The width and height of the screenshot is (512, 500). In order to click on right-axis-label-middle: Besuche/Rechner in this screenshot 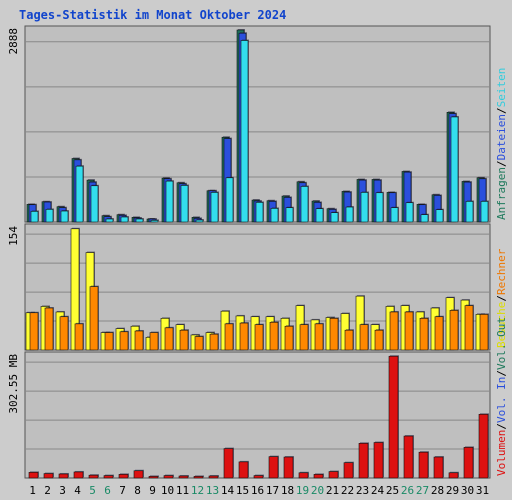, I will do `click(501, 298)`.